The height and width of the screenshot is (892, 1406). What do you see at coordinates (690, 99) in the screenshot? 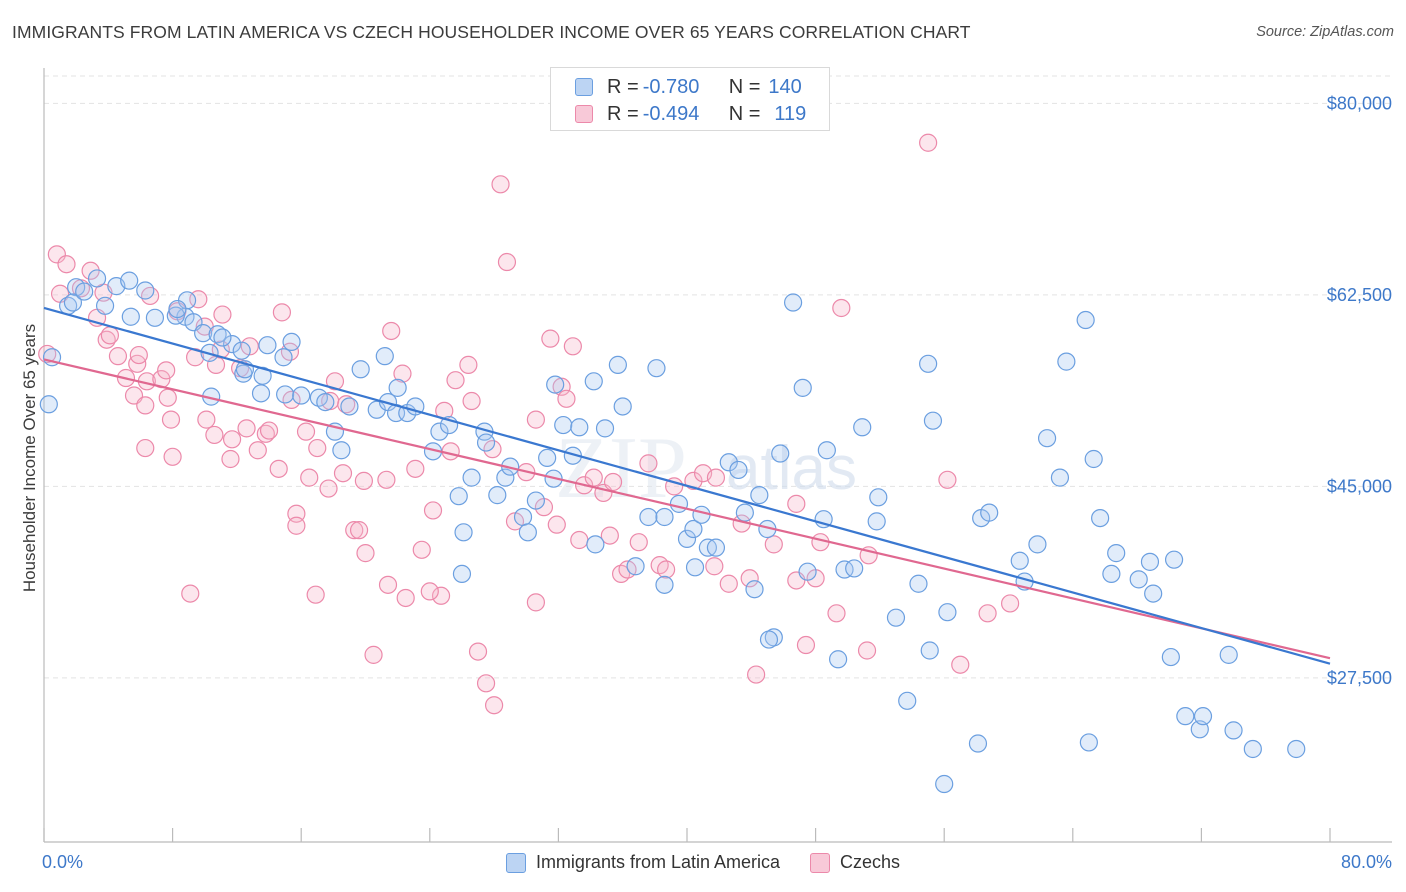
I see `correlation-legend: R = -0.780 N = 140 R = -0.494 N = 119` at bounding box center [690, 99].